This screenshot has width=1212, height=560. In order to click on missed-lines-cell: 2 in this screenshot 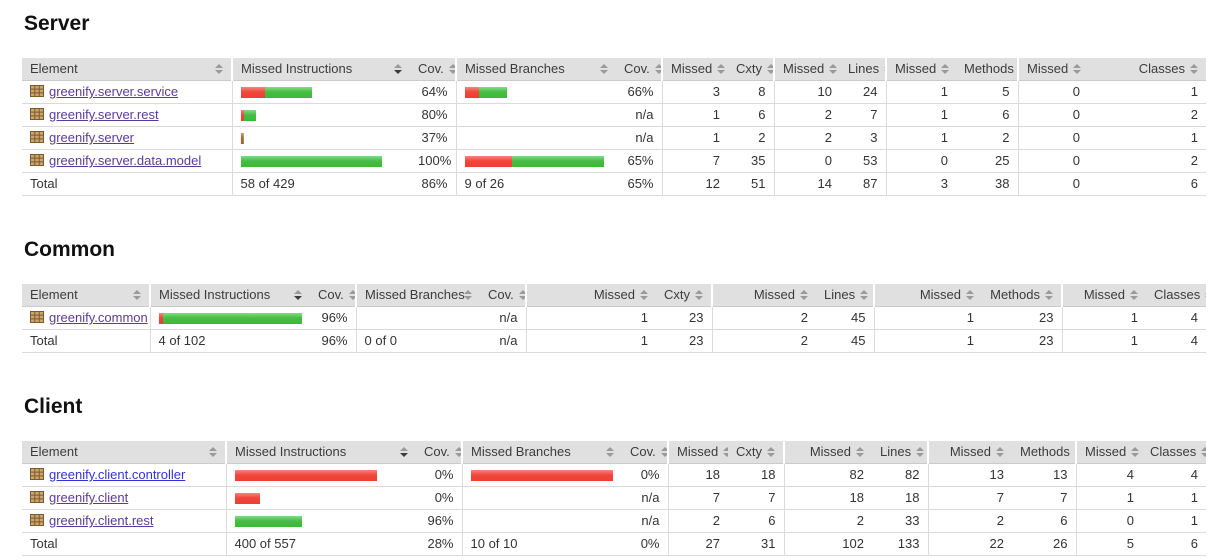, I will do `click(763, 318)`.